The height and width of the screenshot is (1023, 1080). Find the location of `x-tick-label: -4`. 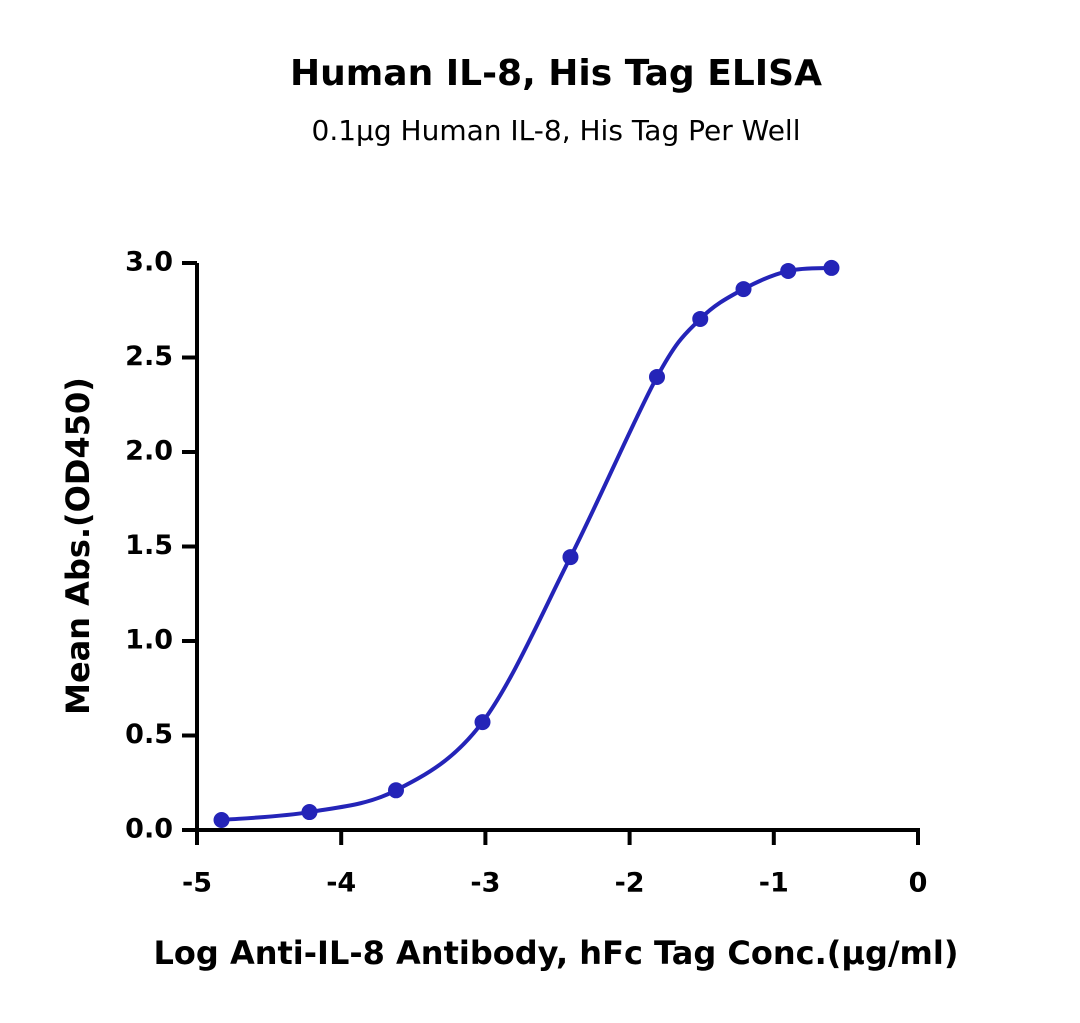

x-tick-label: -4 is located at coordinates (341, 883).